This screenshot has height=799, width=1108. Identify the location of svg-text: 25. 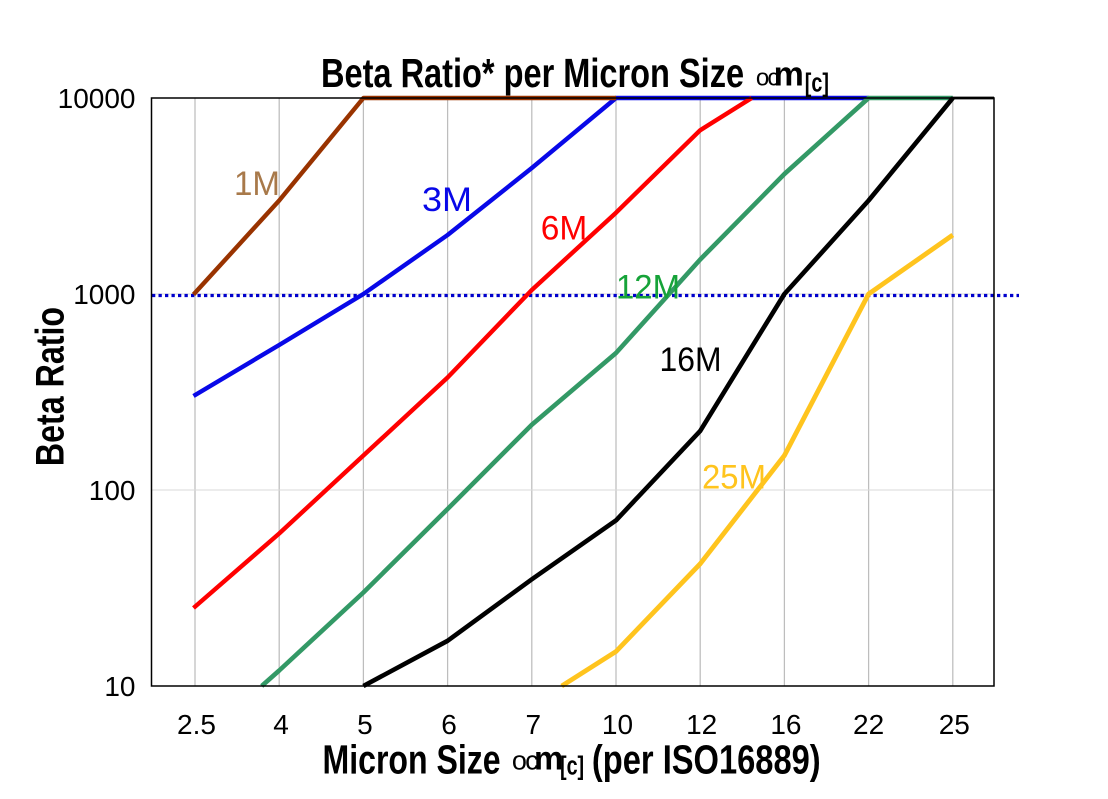
(954, 724).